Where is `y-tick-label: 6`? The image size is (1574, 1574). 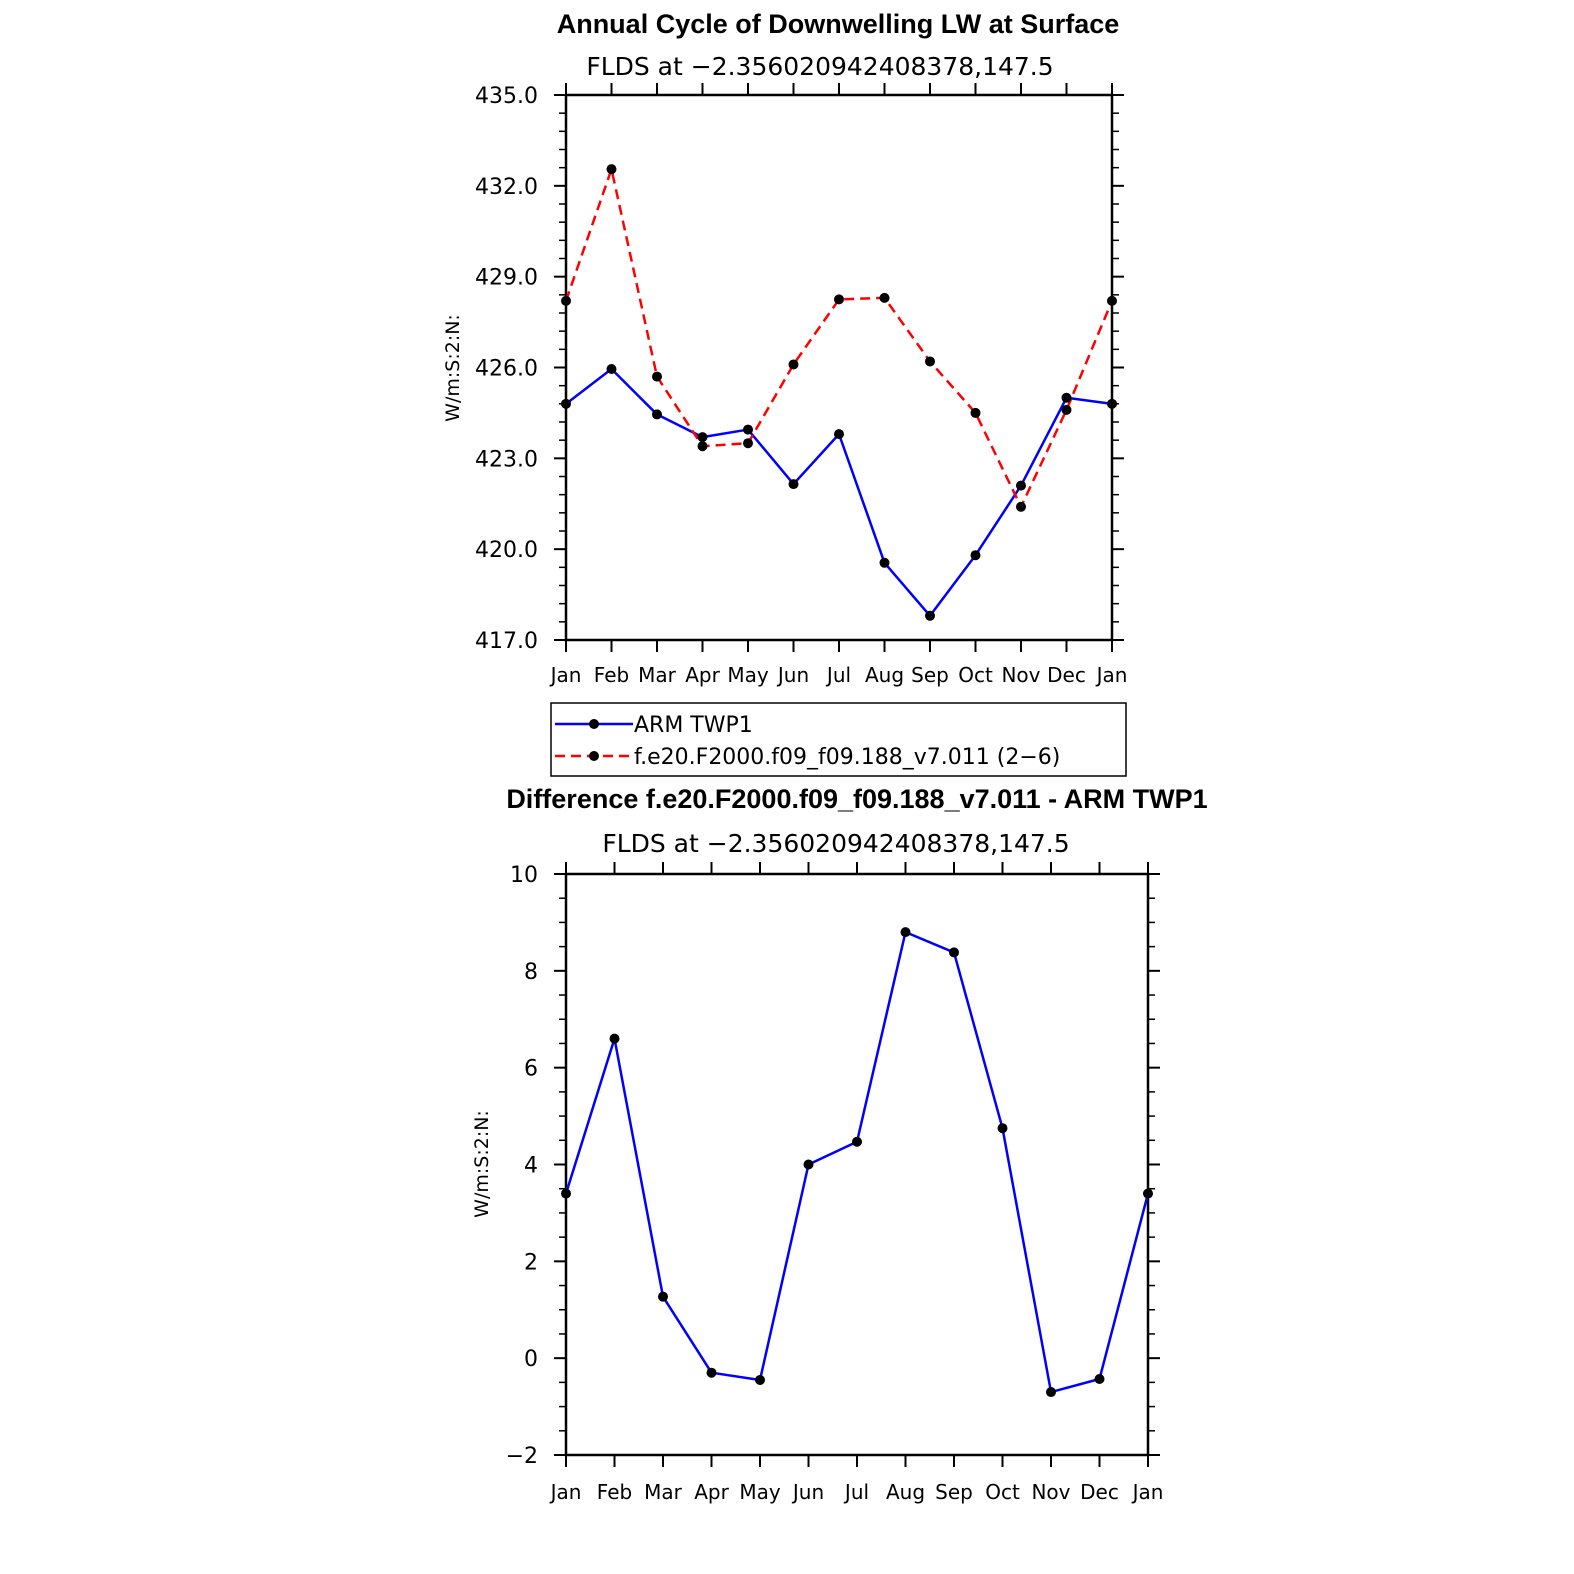
y-tick-label: 6 is located at coordinates (531, 1069).